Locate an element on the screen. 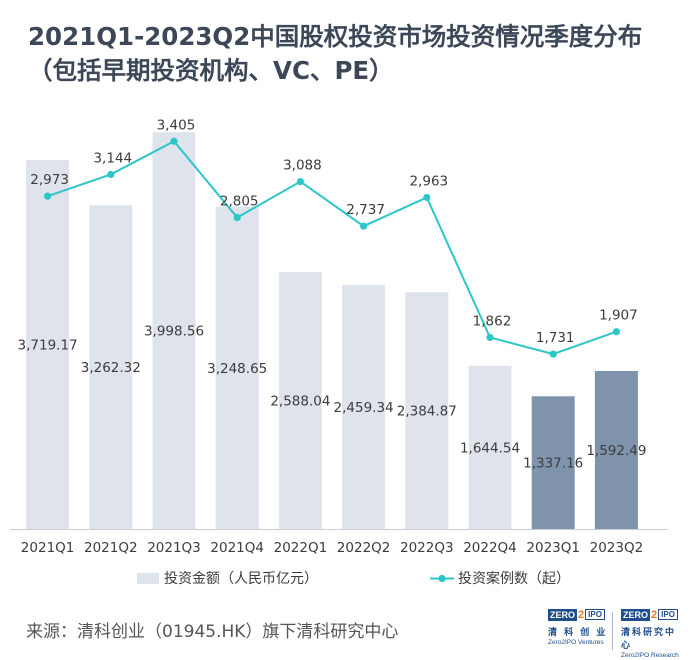  bar-value-label: 1,644.54 is located at coordinates (490, 448).